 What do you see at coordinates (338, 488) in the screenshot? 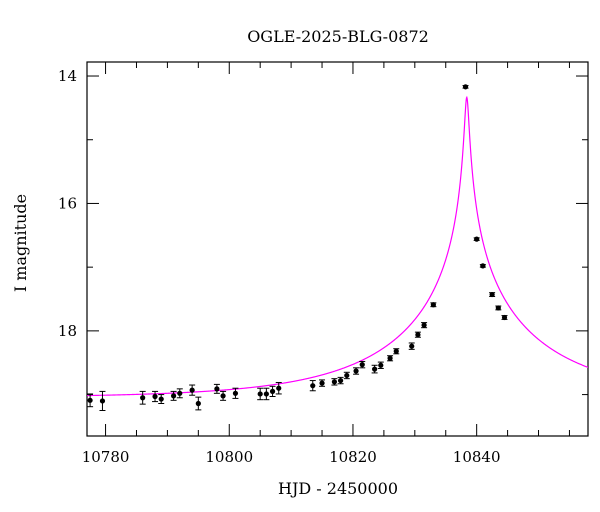
I see `x-axis-label: HJD - 2450000` at bounding box center [338, 488].